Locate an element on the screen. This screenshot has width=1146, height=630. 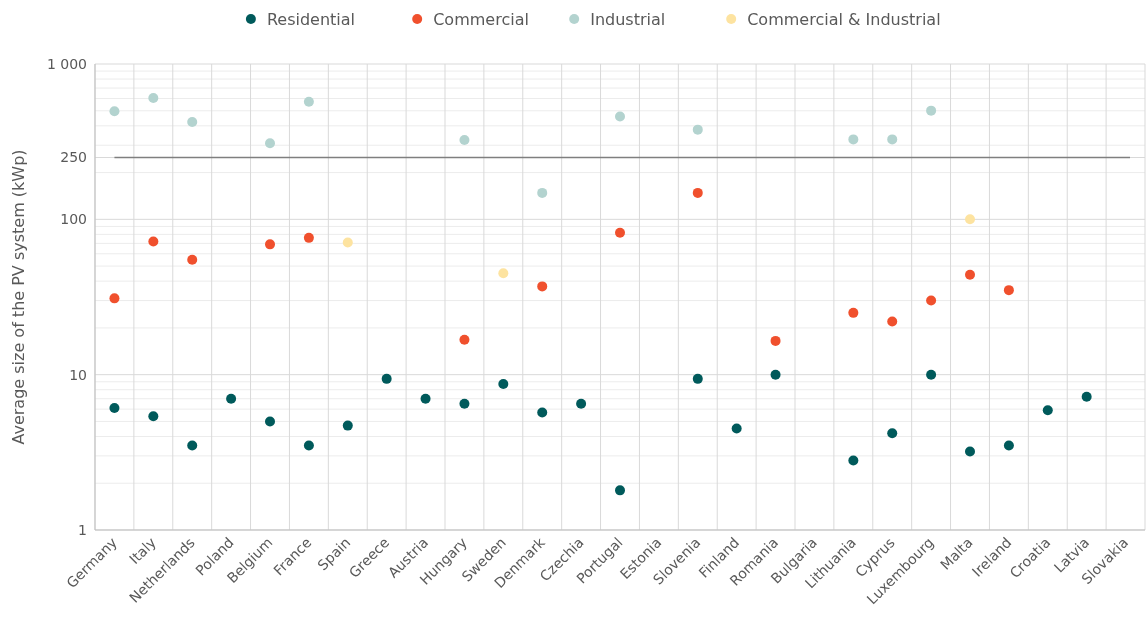
y-tick-label: 10 is located at coordinates (78, 374).